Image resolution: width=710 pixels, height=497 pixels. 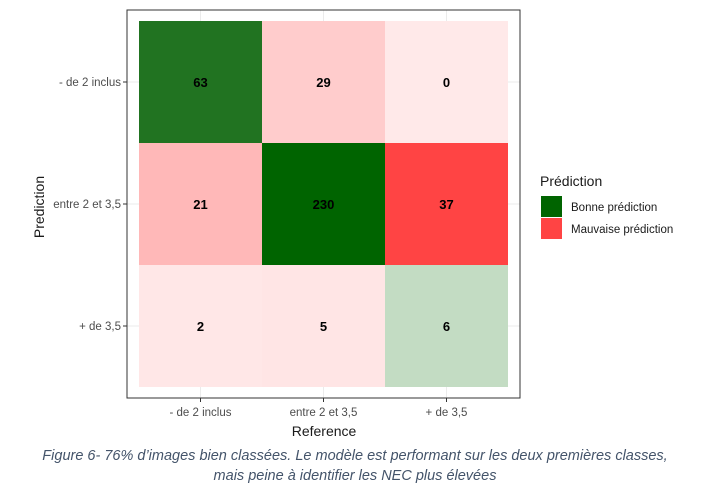 What do you see at coordinates (324, 431) in the screenshot?
I see `x-axis-title: Reference` at bounding box center [324, 431].